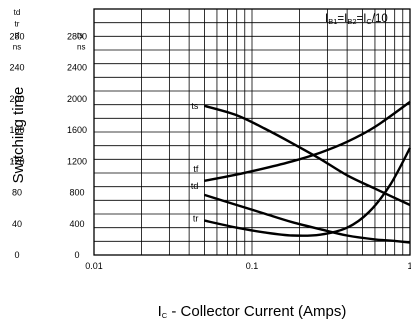  I want to click on series-label-tf: tf, so click(196, 169).